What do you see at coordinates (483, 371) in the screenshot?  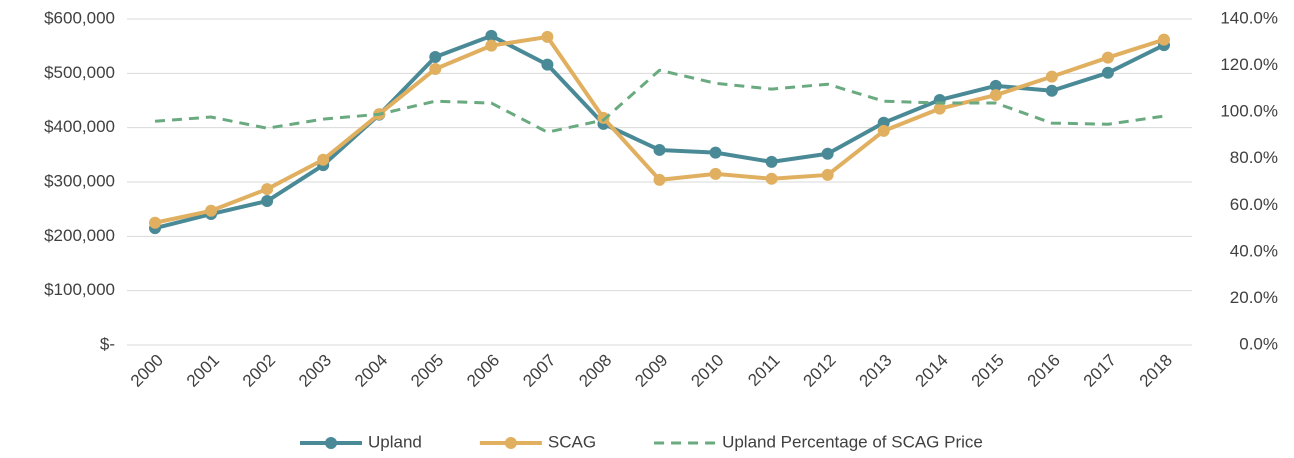 I see `x-tick-label: 2006` at bounding box center [483, 371].